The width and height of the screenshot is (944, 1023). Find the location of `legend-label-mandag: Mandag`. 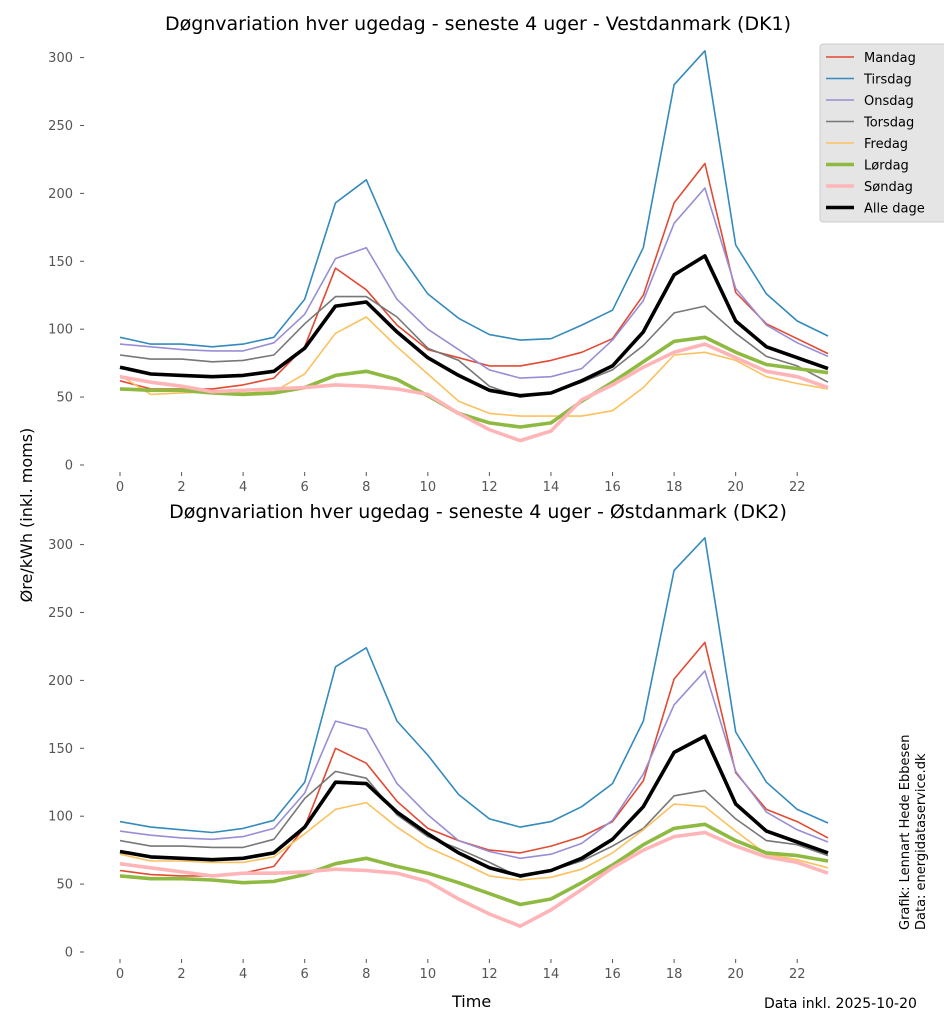

legend-label-mandag: Mandag is located at coordinates (890, 58).